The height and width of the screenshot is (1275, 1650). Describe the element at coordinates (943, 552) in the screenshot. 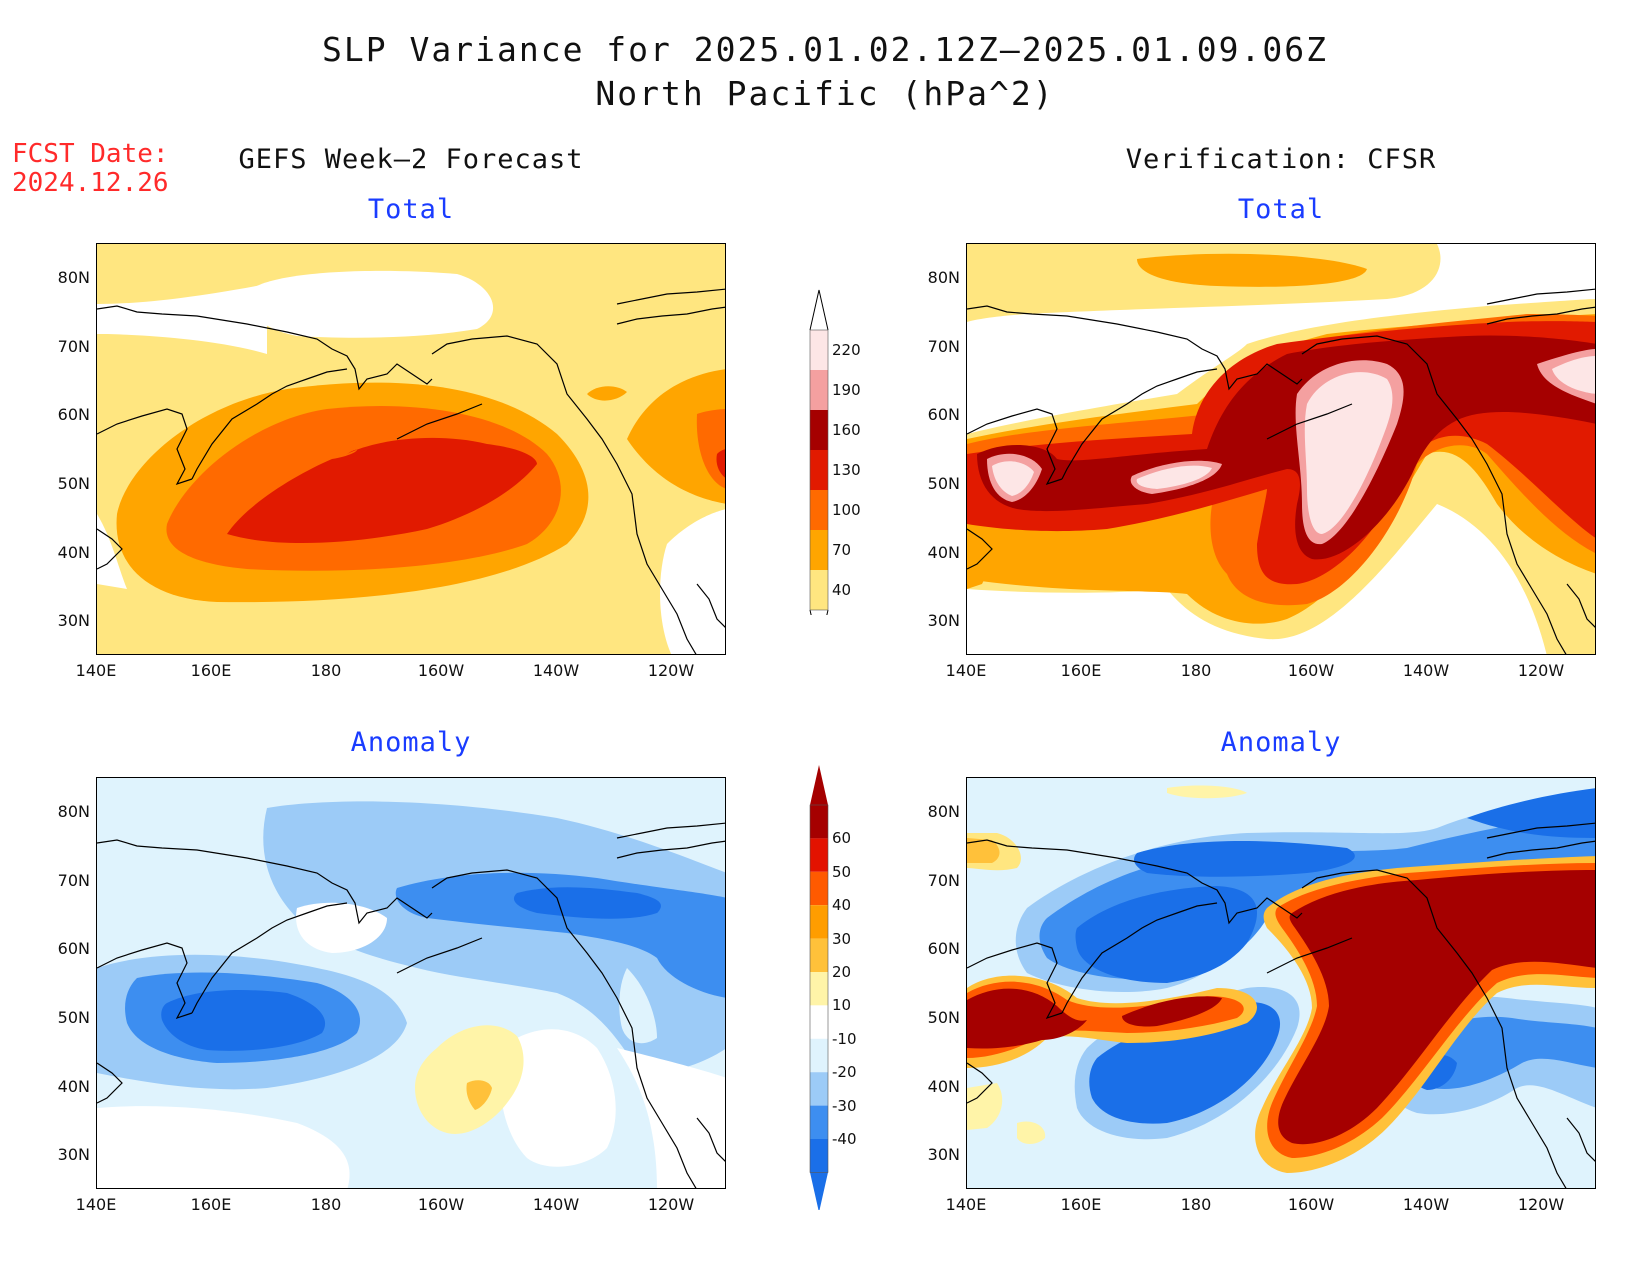

I see `verification-total-lat-label: 40N` at that location.